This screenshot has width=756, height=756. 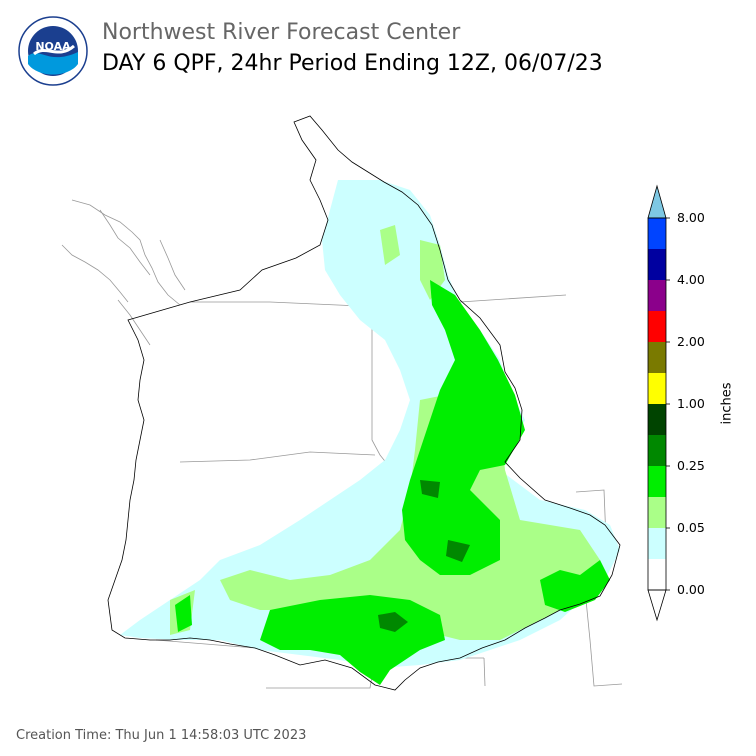 What do you see at coordinates (691, 589) in the screenshot?
I see `colorbar-tick-label: 0.00` at bounding box center [691, 589].